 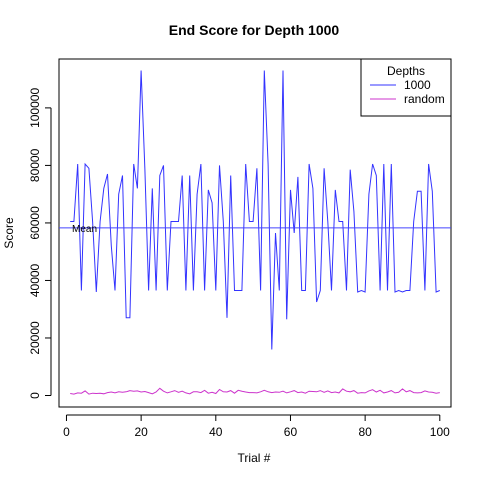 What do you see at coordinates (255, 391) in the screenshot?
I see `series-line-random` at bounding box center [255, 391].